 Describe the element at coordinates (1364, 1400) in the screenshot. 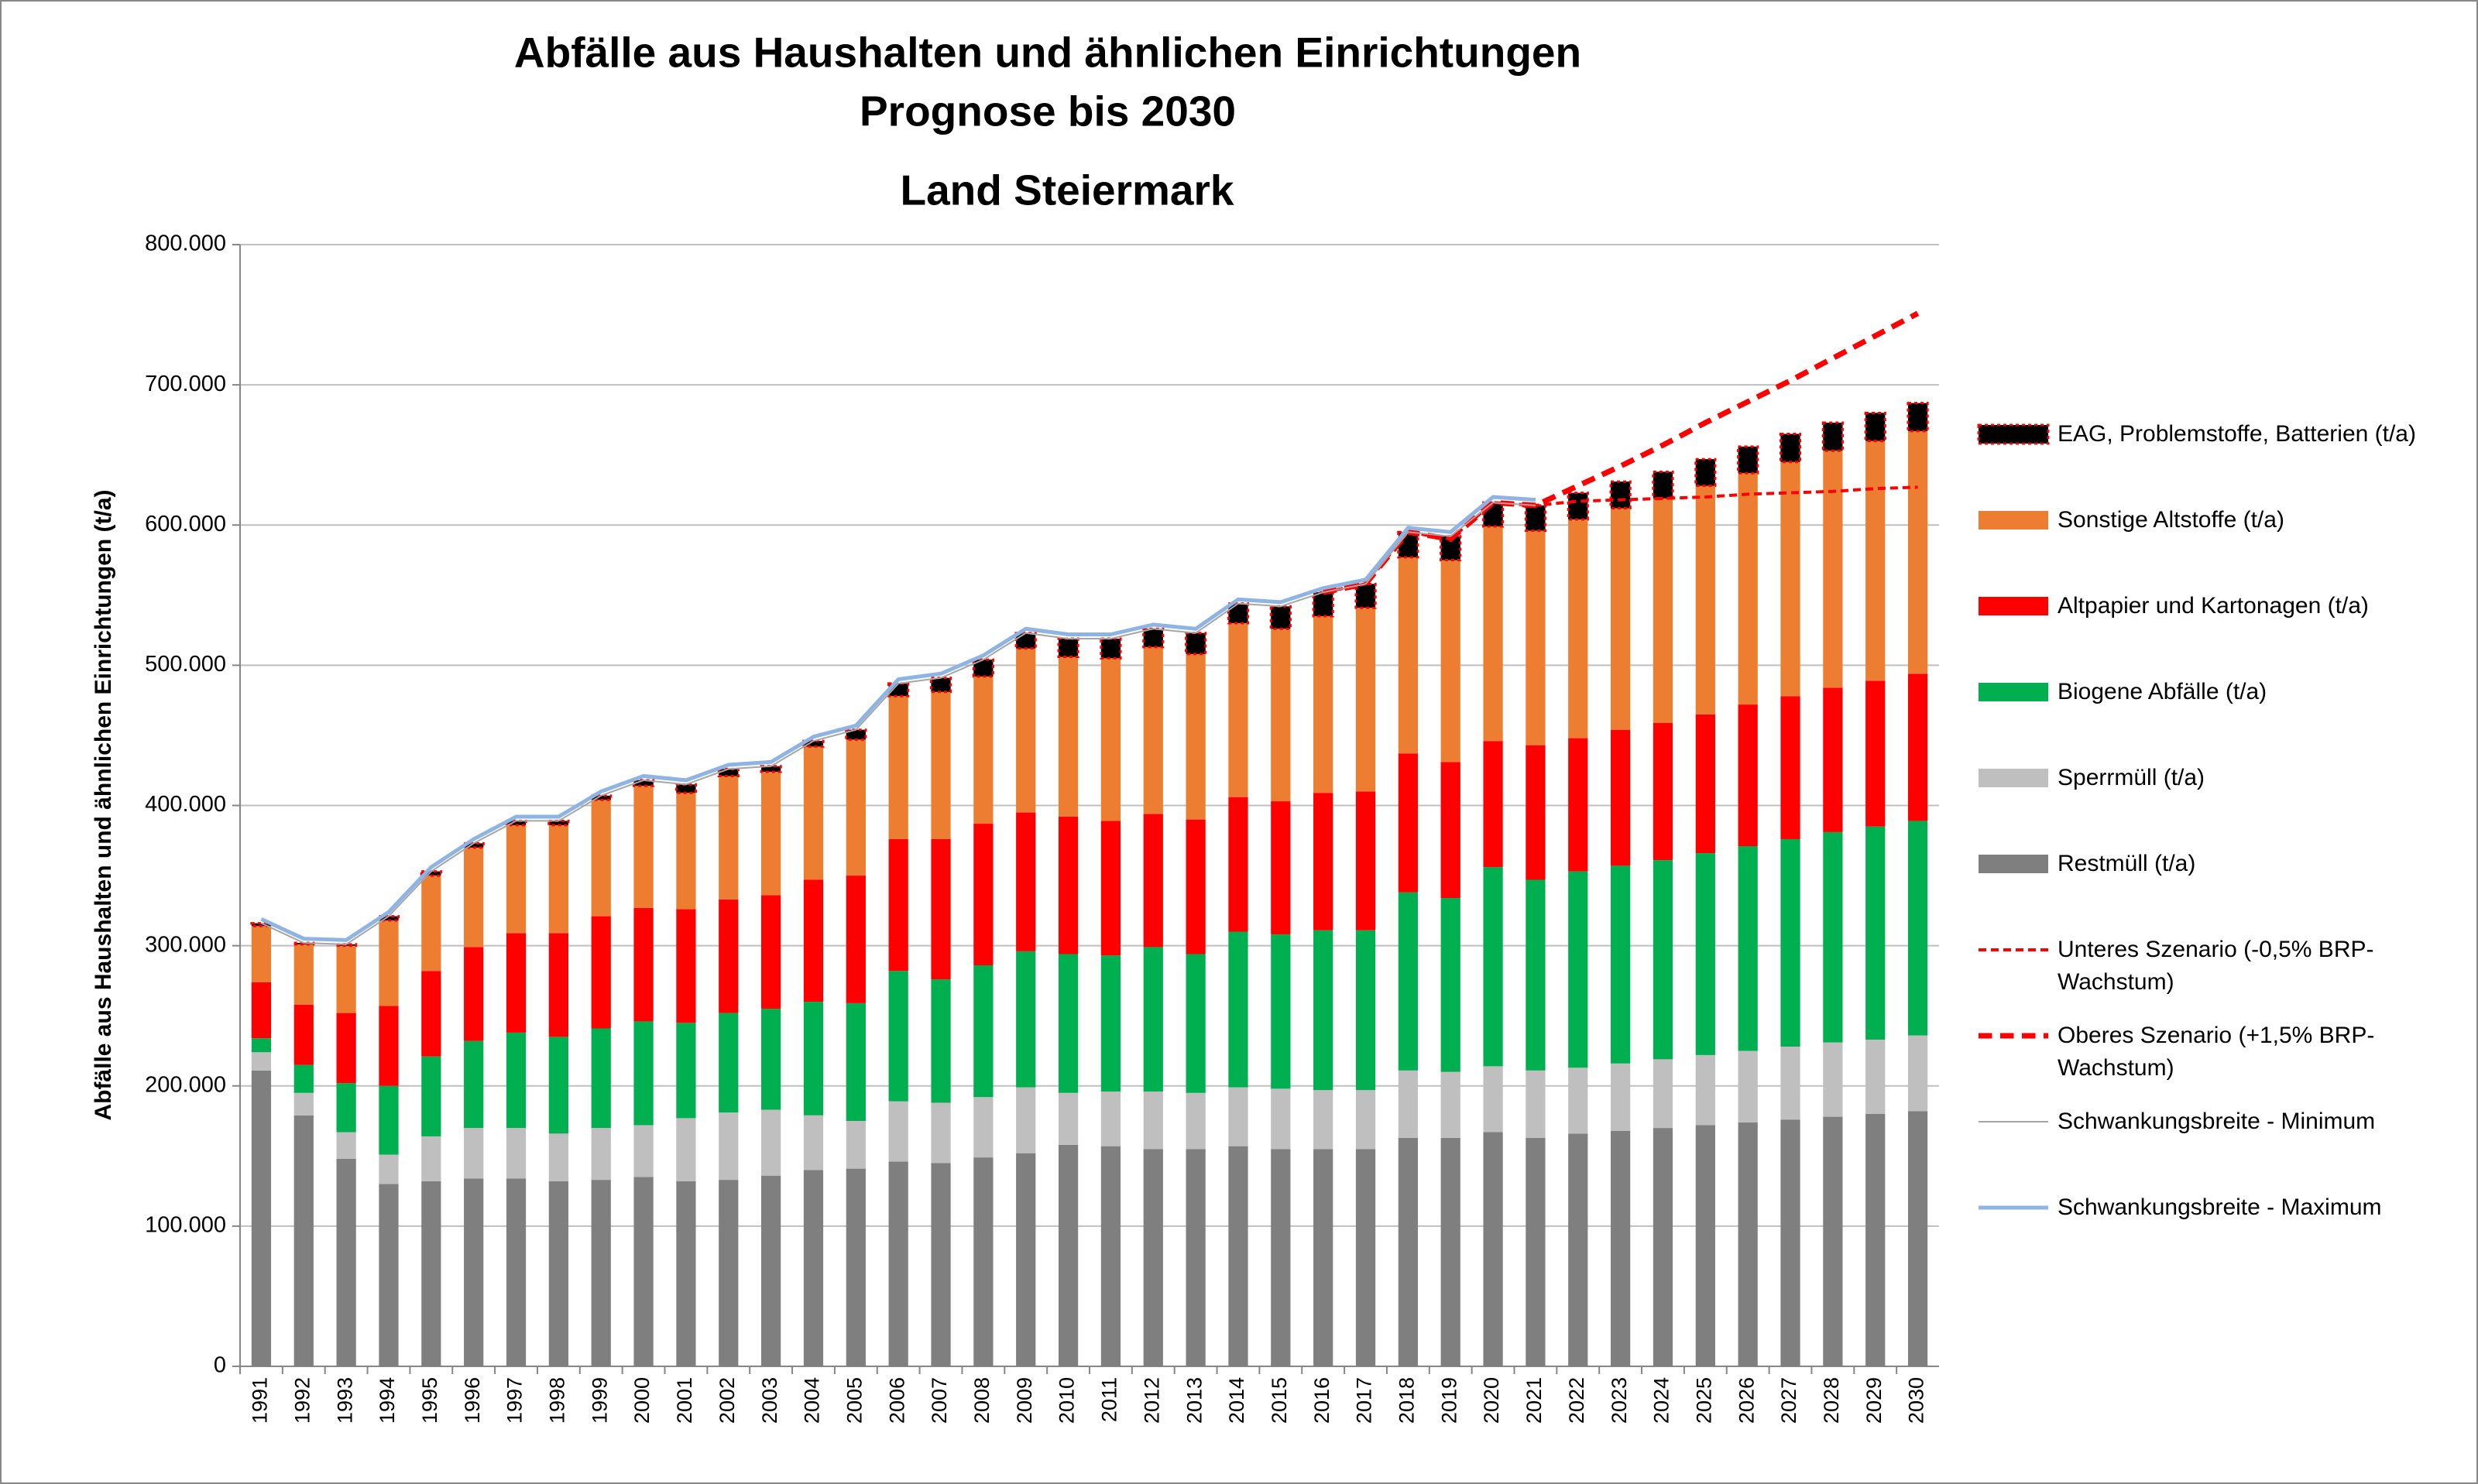

I see `x-tick-label: 2017` at that location.